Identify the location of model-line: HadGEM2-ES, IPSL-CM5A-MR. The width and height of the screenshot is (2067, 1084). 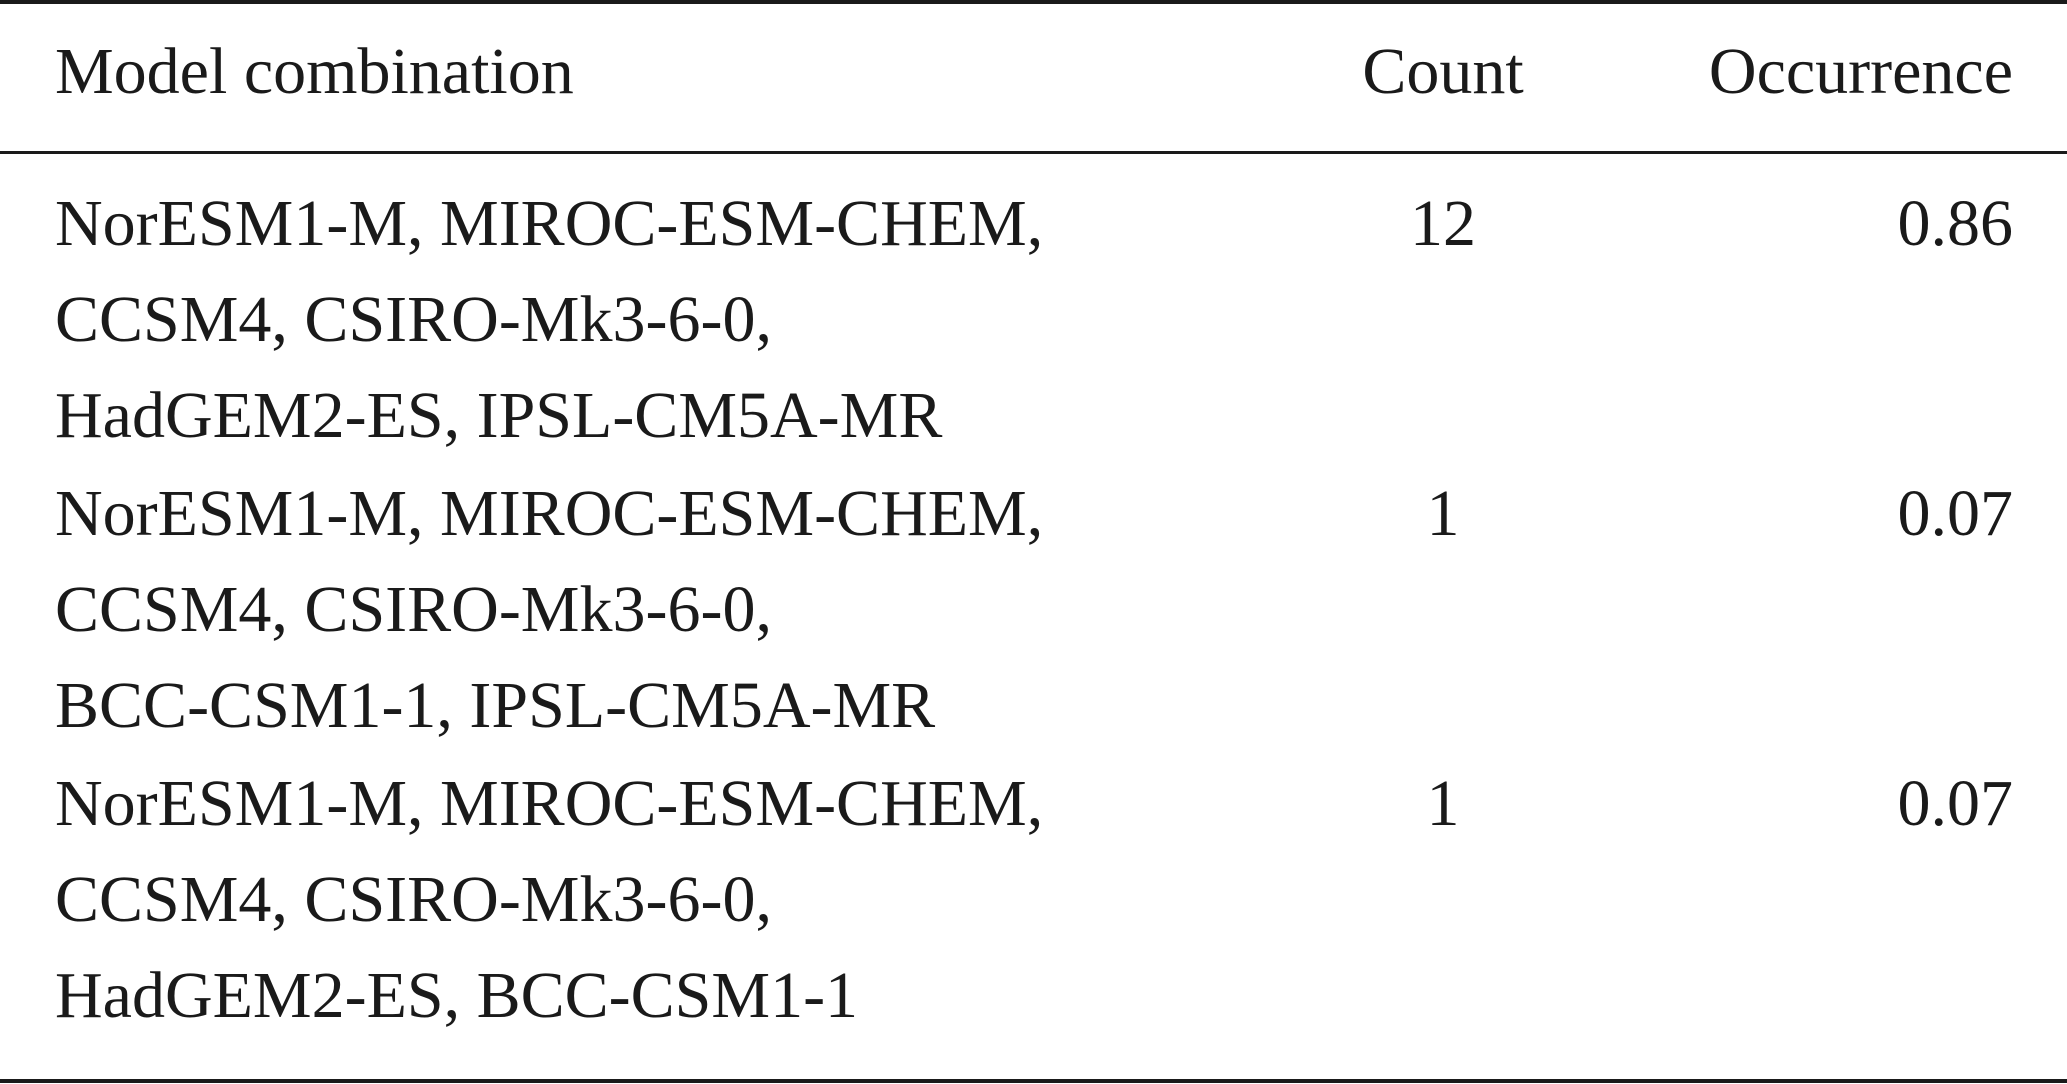
(499, 415).